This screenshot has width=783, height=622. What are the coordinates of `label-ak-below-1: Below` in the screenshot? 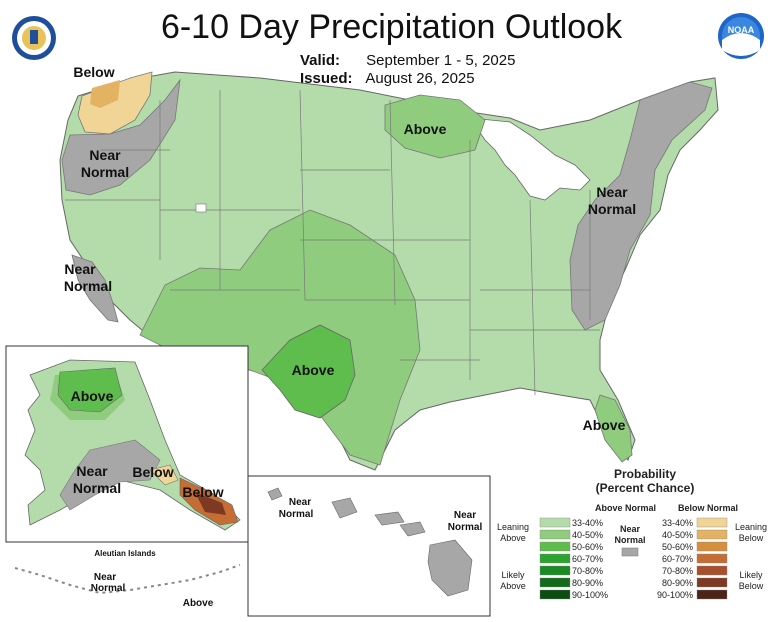 It's located at (152, 472).